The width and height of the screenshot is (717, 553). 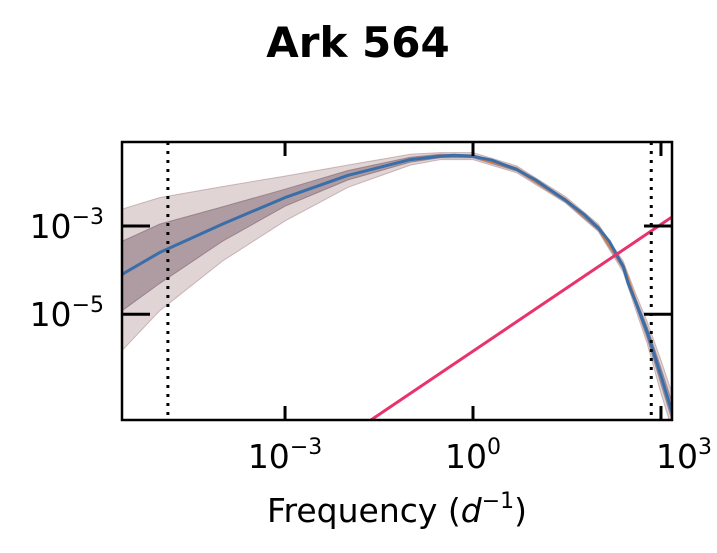 What do you see at coordinates (357, 42) in the screenshot?
I see `chart-title: Ark 564` at bounding box center [357, 42].